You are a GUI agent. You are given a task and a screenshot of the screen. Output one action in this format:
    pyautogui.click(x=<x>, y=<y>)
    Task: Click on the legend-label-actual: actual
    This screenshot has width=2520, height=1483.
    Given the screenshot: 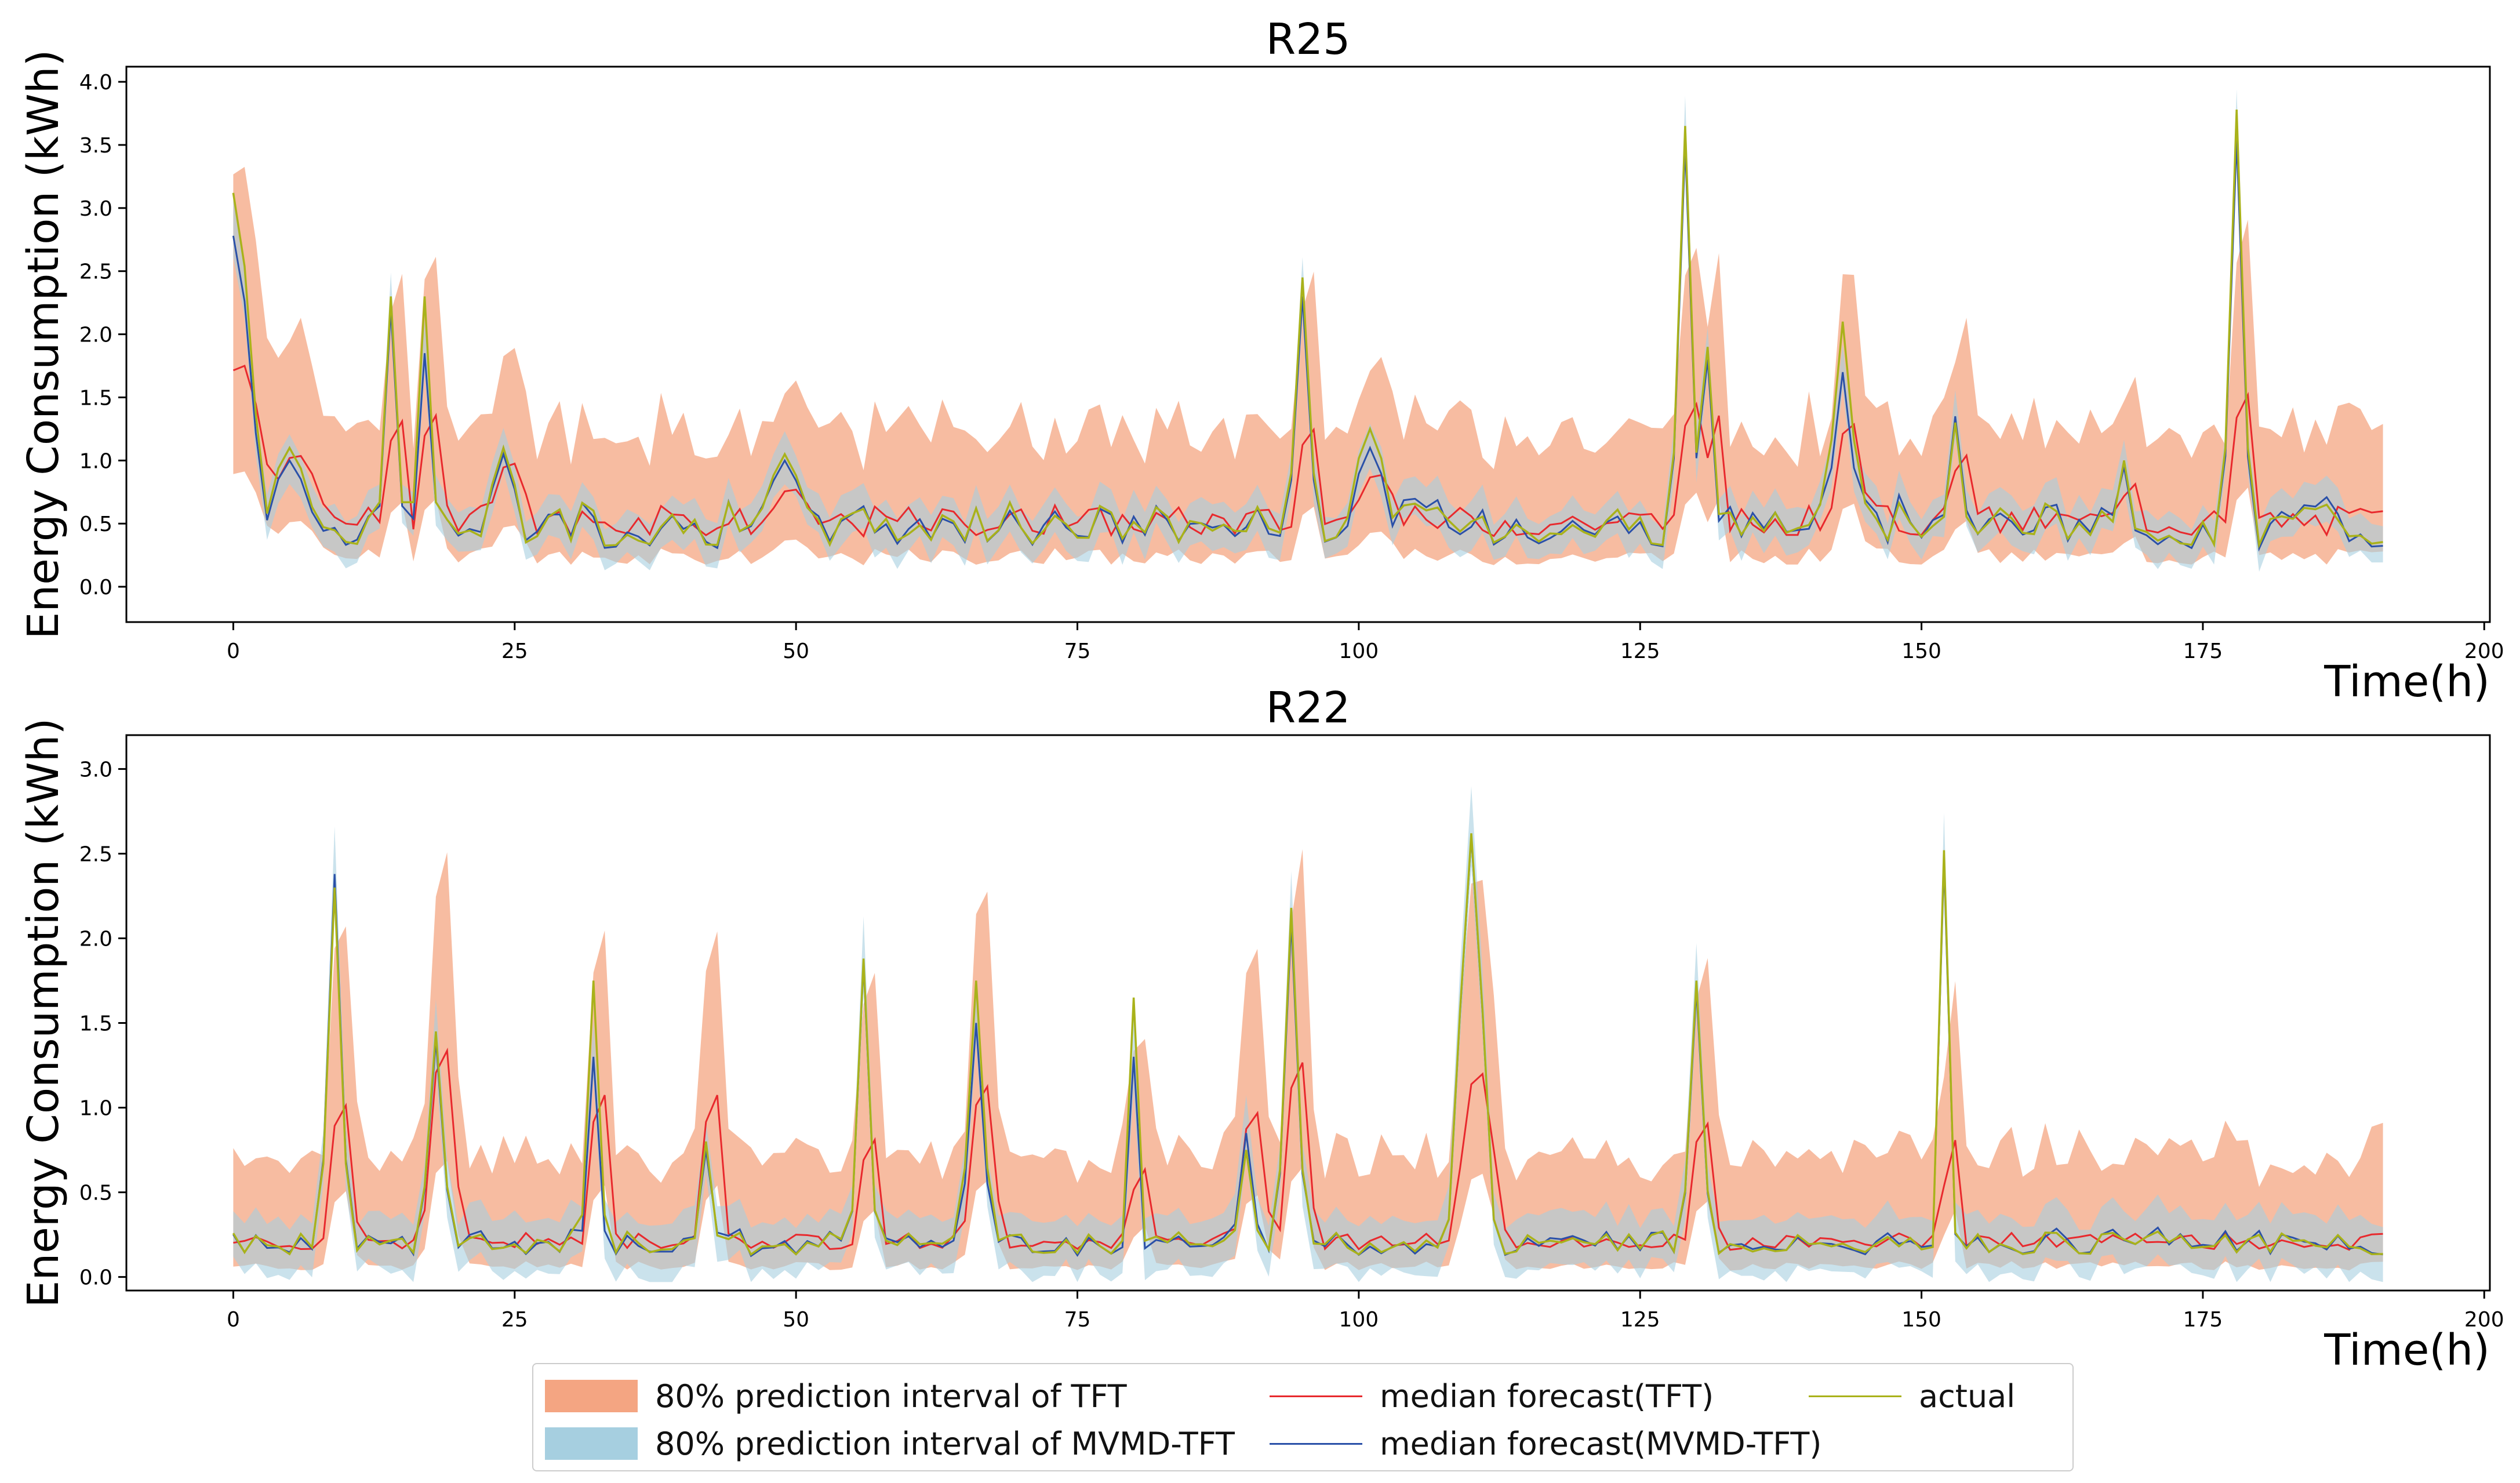 What is the action you would take?
    pyautogui.click(x=1967, y=1396)
    